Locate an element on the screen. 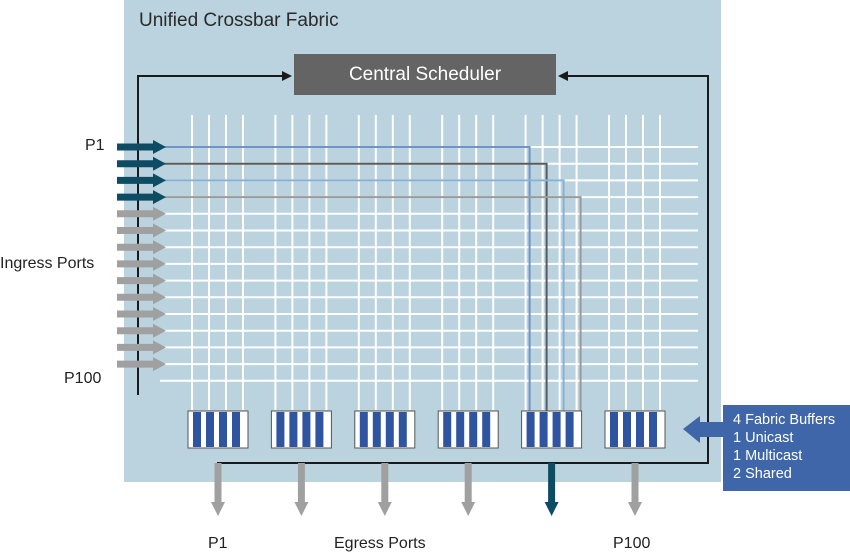 Image resolution: width=850 pixels, height=554 pixels. egress-first-port-label: P1 is located at coordinates (218, 543).